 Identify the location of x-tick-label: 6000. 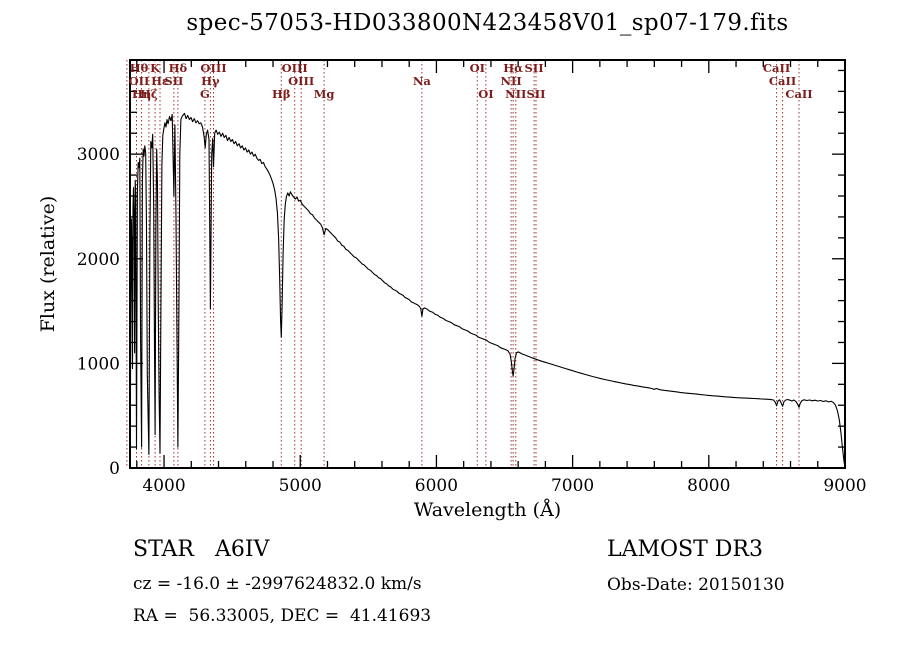
(436, 486).